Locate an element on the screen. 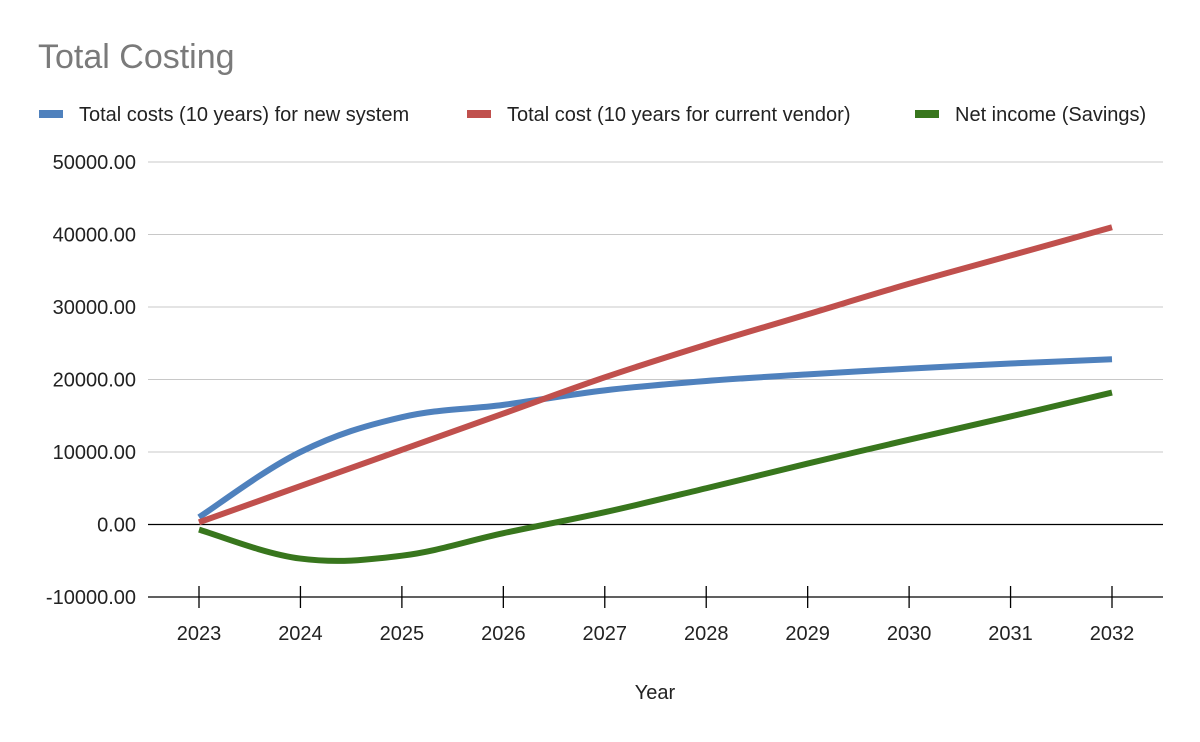  y-tick-label: 30000.00 is located at coordinates (94, 308).